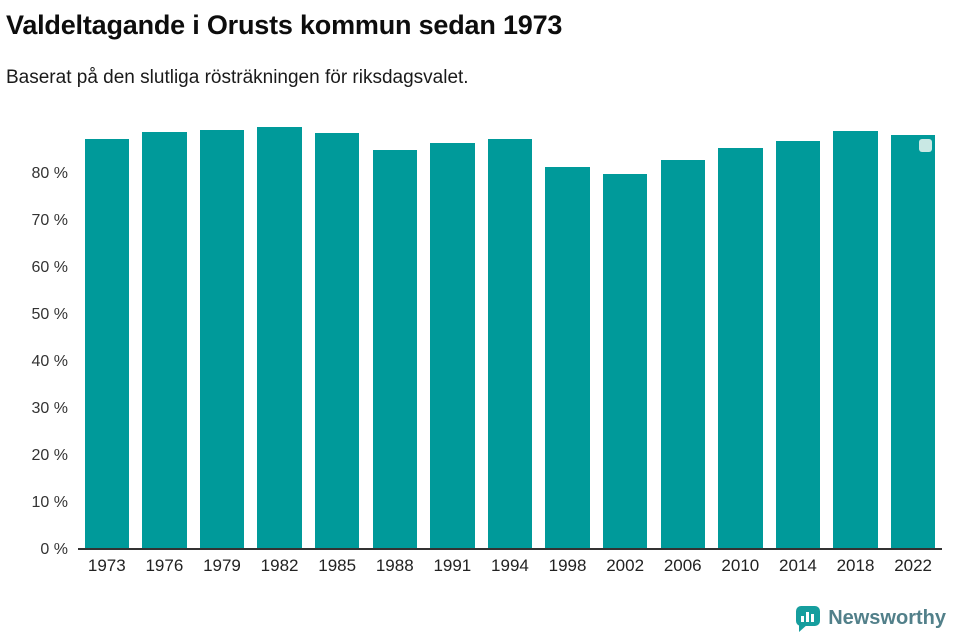 The image size is (960, 640). I want to click on brand-footer: Newsworthy, so click(870, 618).